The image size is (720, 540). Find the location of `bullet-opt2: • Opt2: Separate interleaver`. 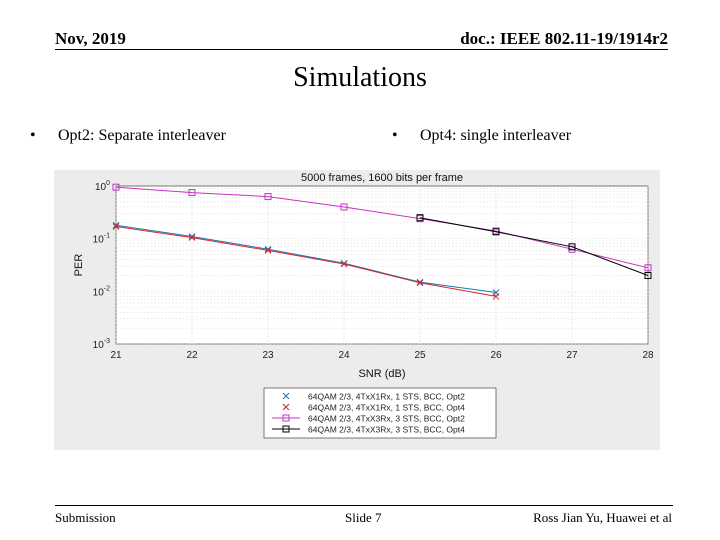

bullet-opt2: • Opt2: Separate interleaver is located at coordinates (128, 136).